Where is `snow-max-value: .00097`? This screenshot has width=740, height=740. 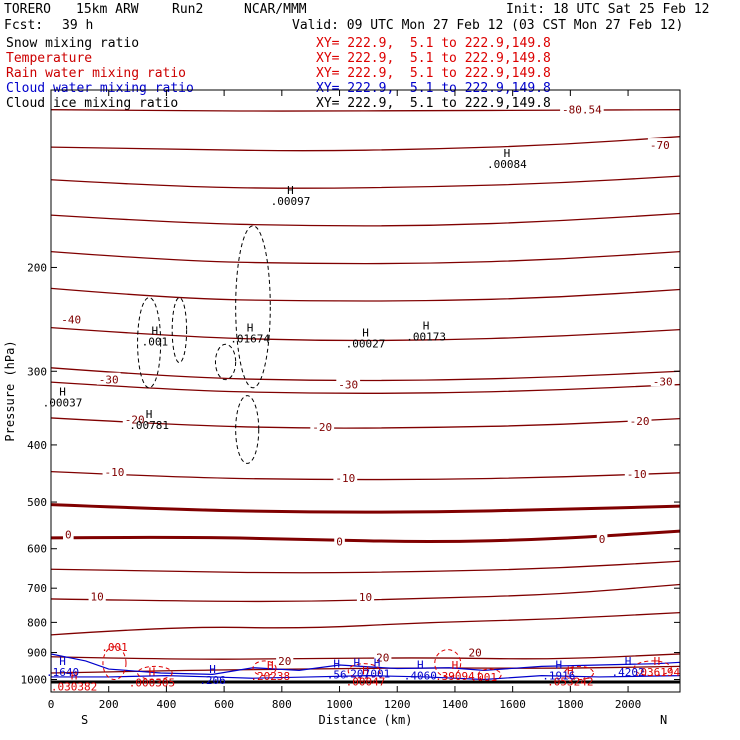
snow-max-value: .00097 is located at coordinates (291, 201).